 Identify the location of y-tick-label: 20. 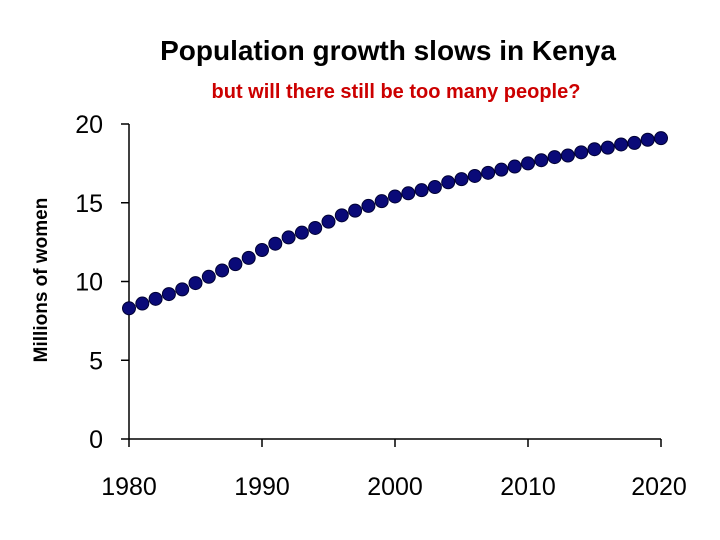
(89, 125).